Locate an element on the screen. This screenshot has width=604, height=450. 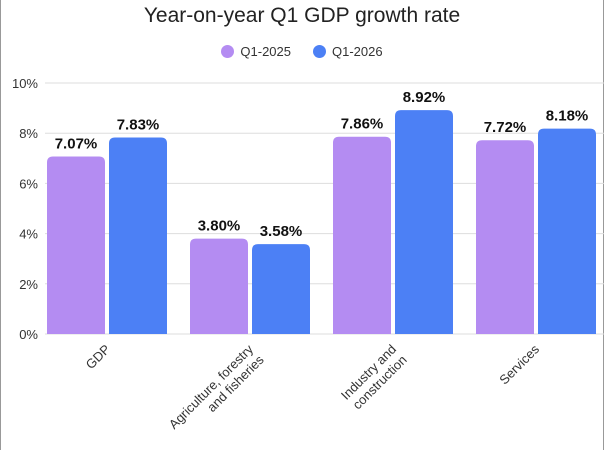
legend-label: Q1-2026 is located at coordinates (357, 51).